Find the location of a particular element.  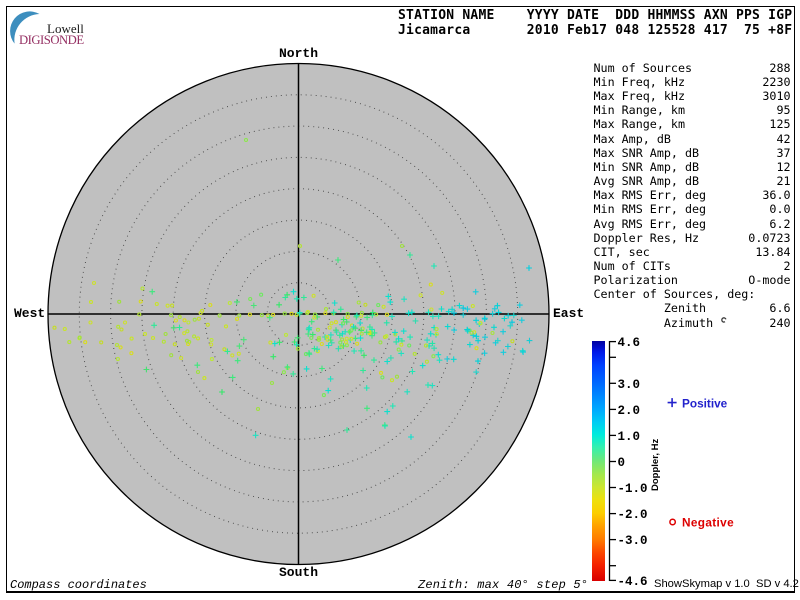

svg-text: 4.6 is located at coordinates (629, 343).